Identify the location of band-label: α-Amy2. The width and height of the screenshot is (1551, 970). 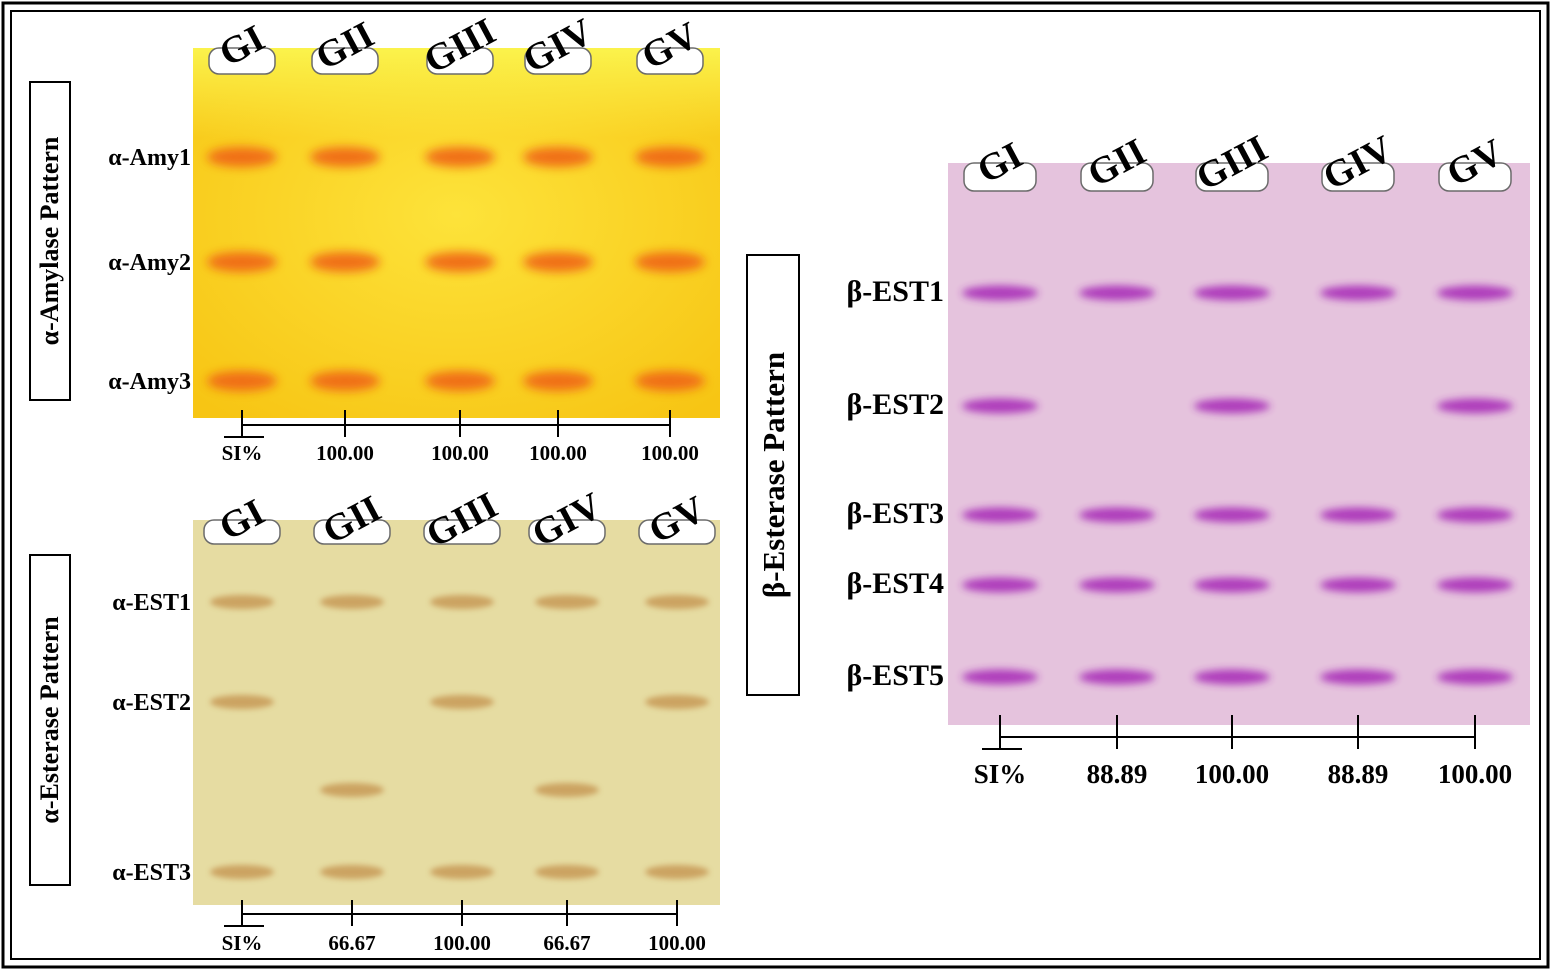
(149, 263).